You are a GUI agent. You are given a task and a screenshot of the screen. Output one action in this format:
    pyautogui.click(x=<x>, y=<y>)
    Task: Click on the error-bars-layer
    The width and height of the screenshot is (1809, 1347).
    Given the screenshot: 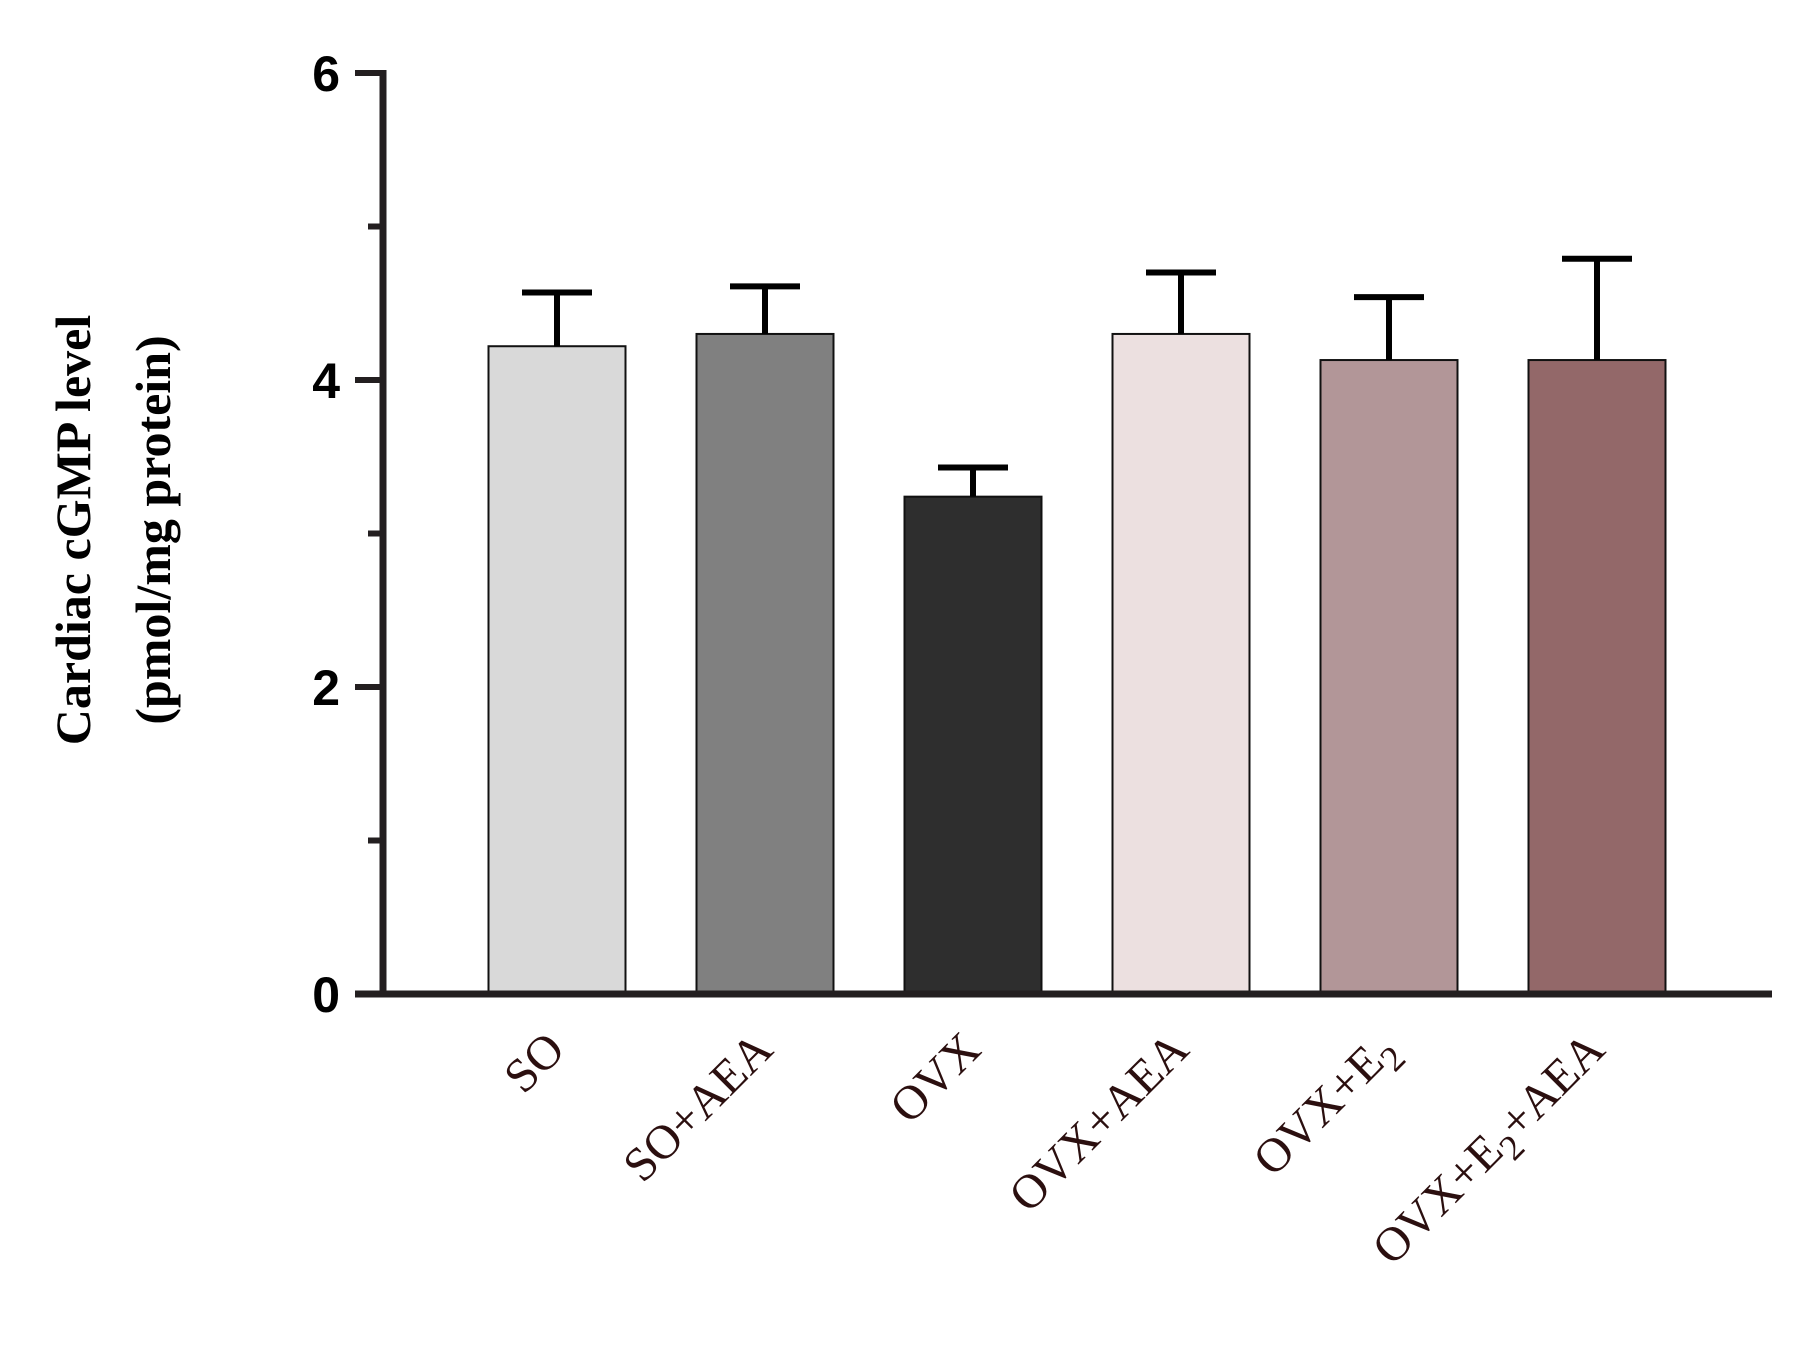 What is the action you would take?
    pyautogui.click(x=1077, y=376)
    